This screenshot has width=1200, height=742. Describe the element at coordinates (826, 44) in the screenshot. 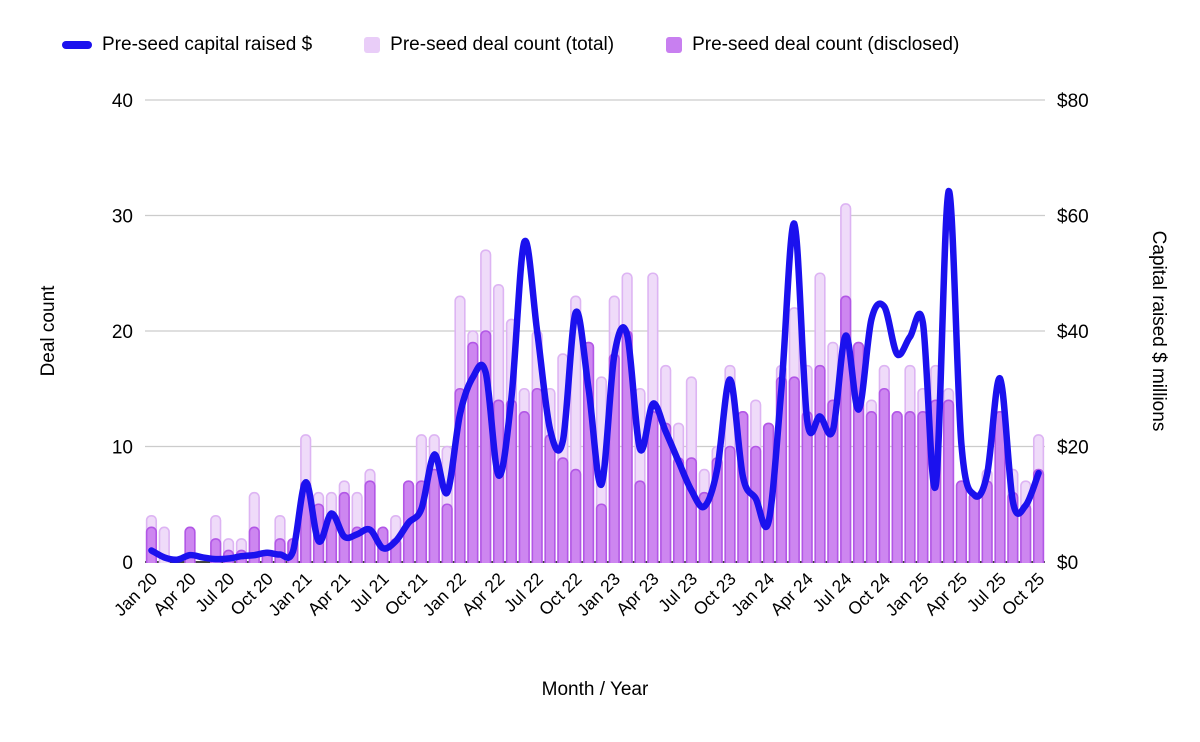

I see `legend-disclosed-label: Pre-seed deal count (disclosed)` at that location.